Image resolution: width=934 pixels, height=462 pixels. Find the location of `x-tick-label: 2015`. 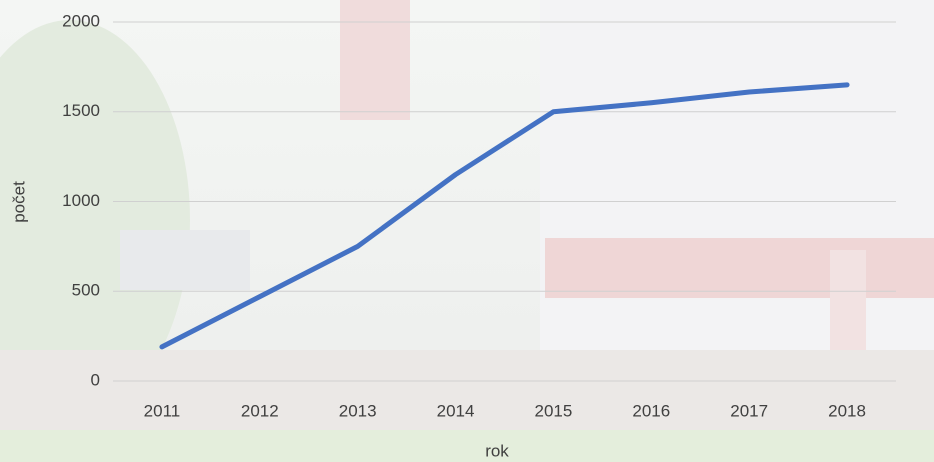

x-tick-label: 2015 is located at coordinates (554, 410).